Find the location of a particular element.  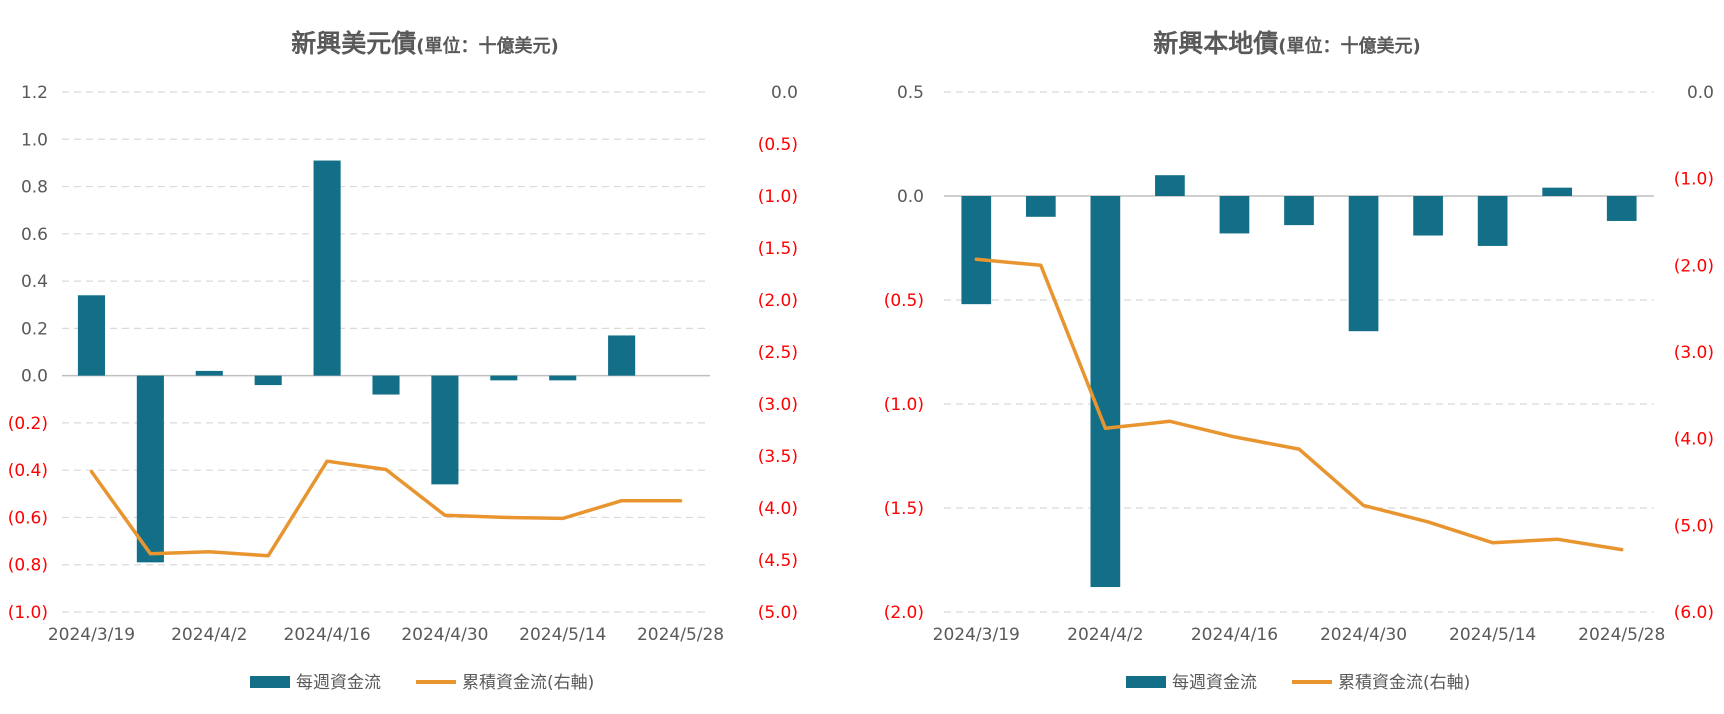

left-tick-label: (0.2) is located at coordinates (28, 424).